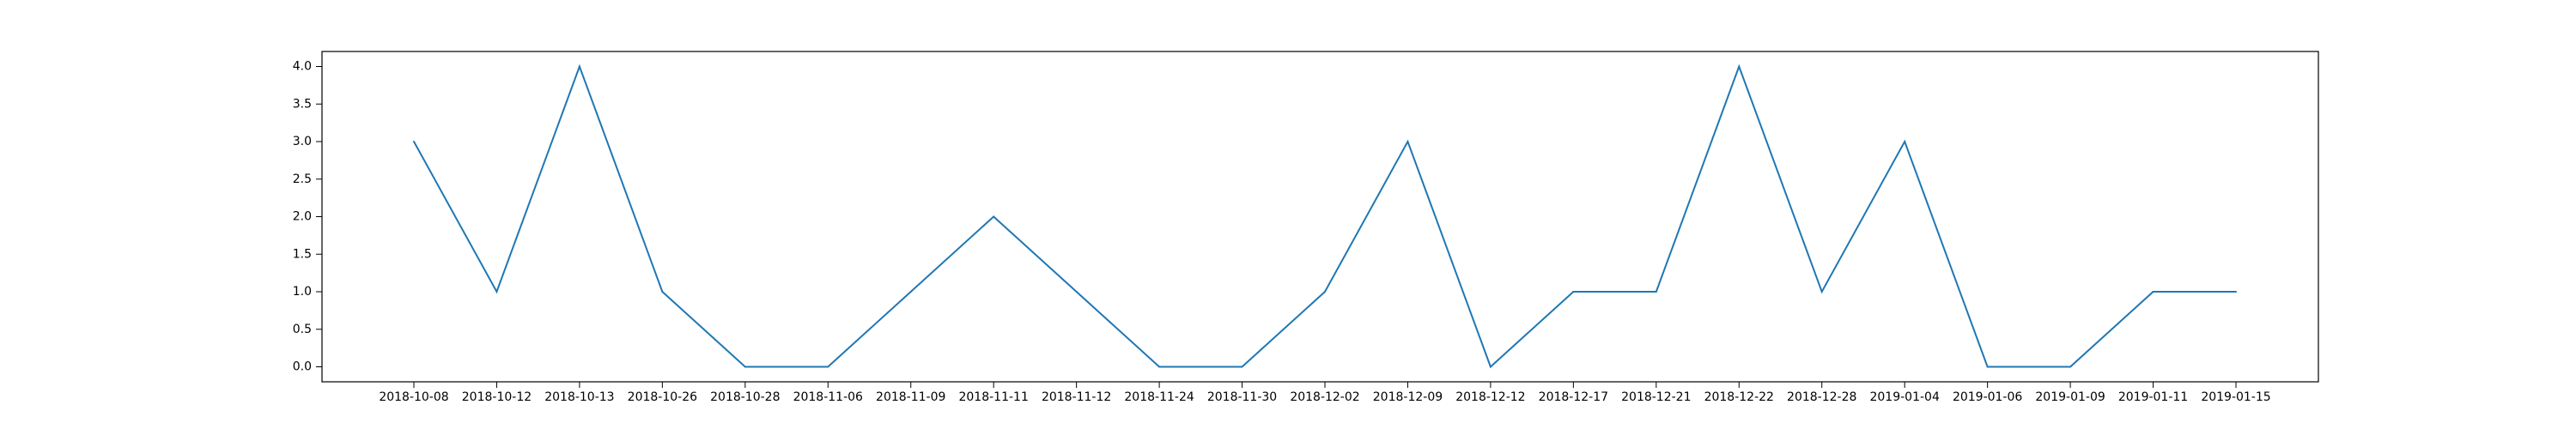 This screenshot has height=429, width=2576. What do you see at coordinates (993, 397) in the screenshot?
I see `x-tick-label: 2018-11-11` at bounding box center [993, 397].